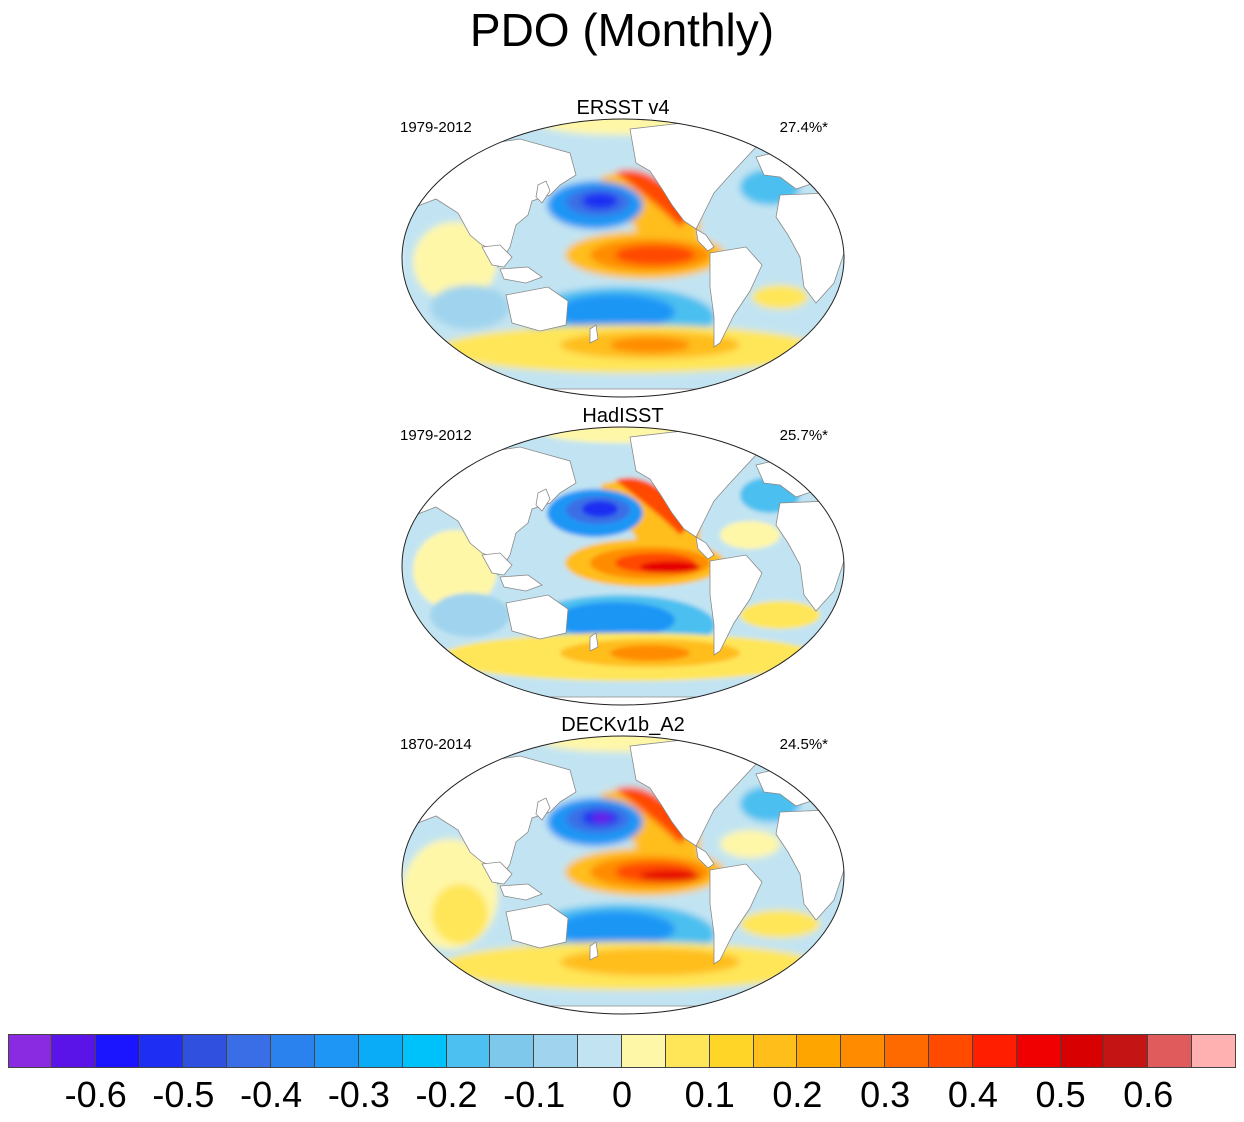  I want to click on panel-variance: 27.4%*, so click(803, 127).